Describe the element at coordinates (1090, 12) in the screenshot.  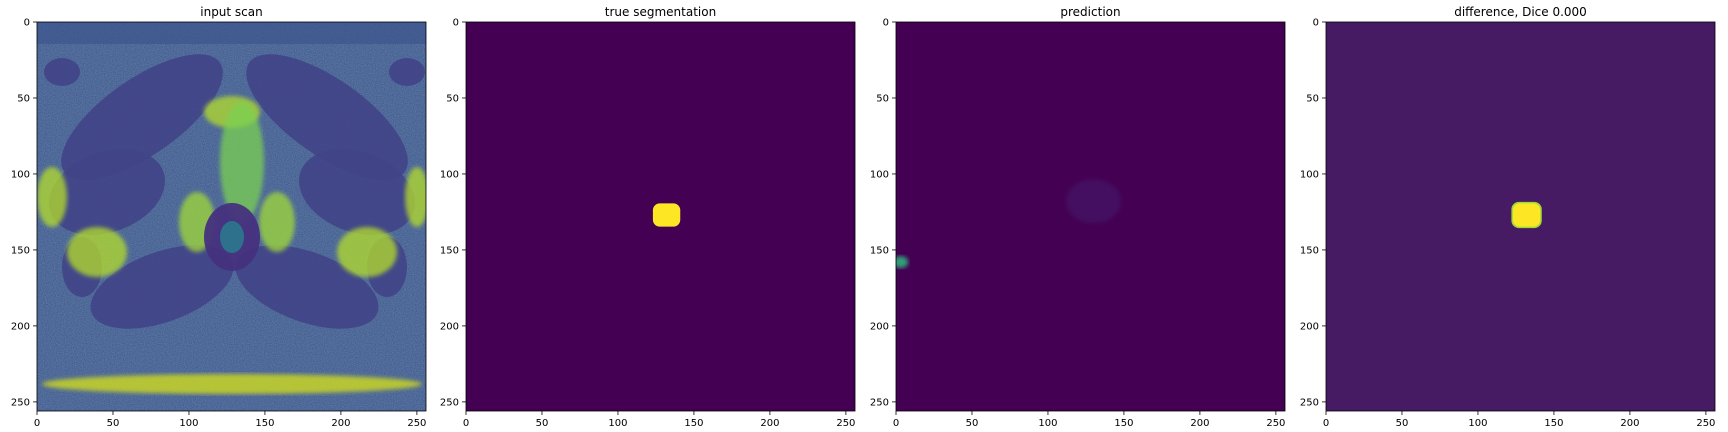
I see `panel-title: prediction` at that location.